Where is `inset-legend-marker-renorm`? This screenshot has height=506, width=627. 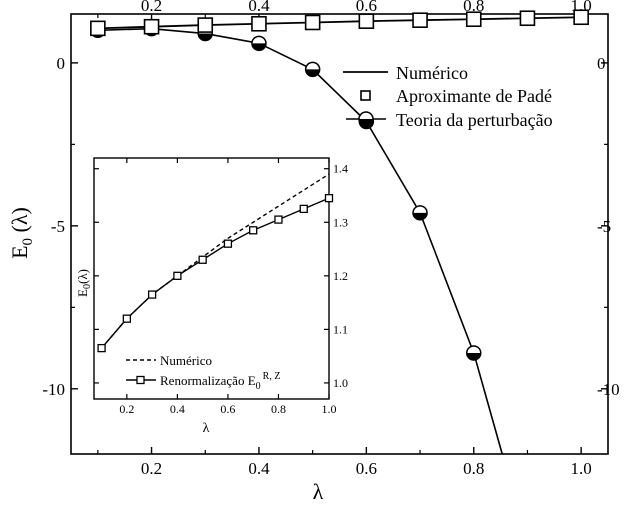 inset-legend-marker-renorm is located at coordinates (140, 380).